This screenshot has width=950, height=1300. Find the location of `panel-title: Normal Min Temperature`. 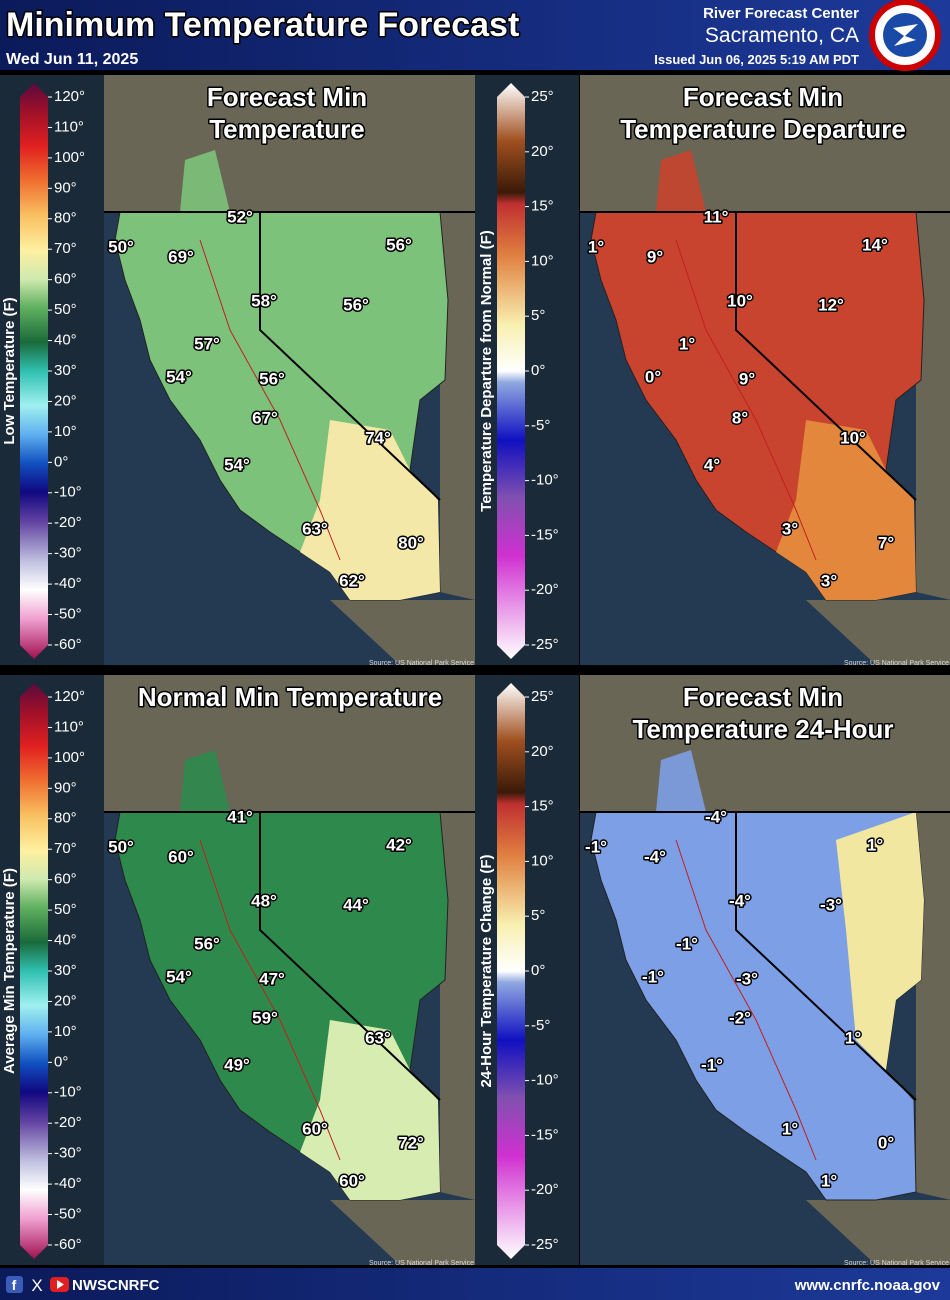

panel-title: Normal Min Temperature is located at coordinates (290, 697).